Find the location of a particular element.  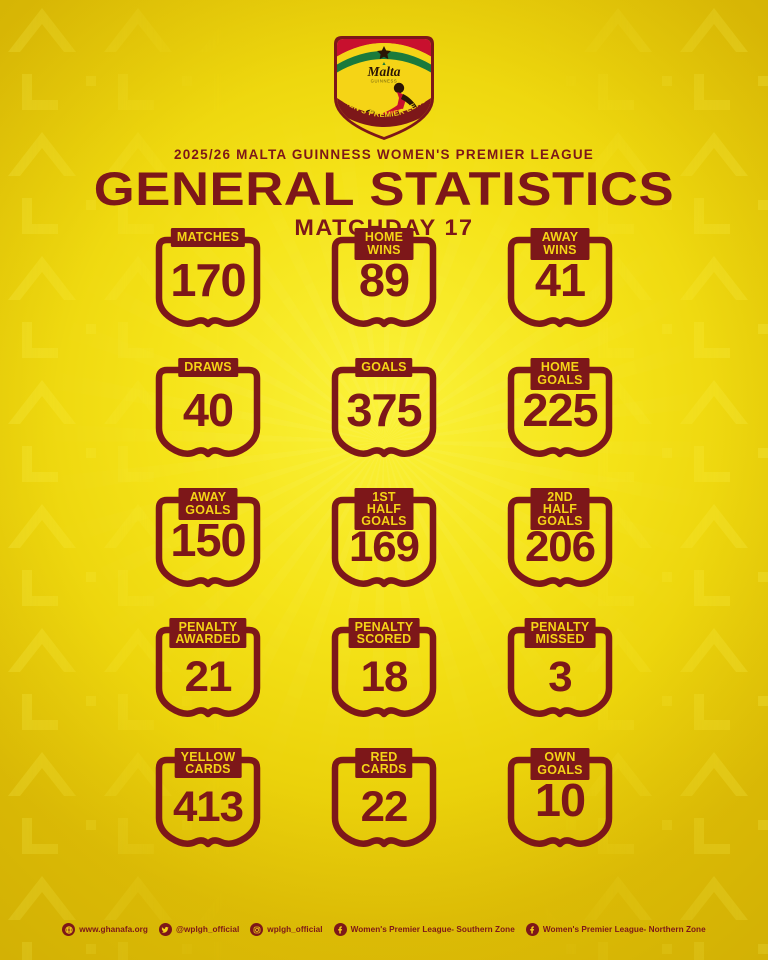

stat-label: RED CARDS is located at coordinates (384, 763).